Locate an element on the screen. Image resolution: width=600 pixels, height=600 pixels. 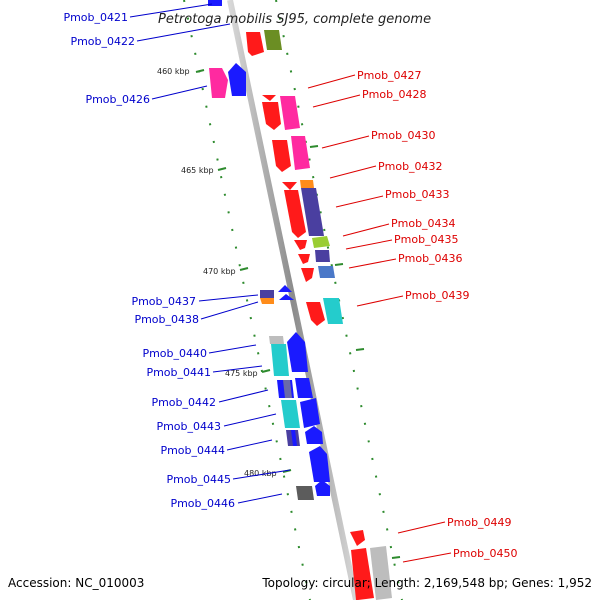
gene-arrow-pmob-0422a is located at coordinates (255, 44).